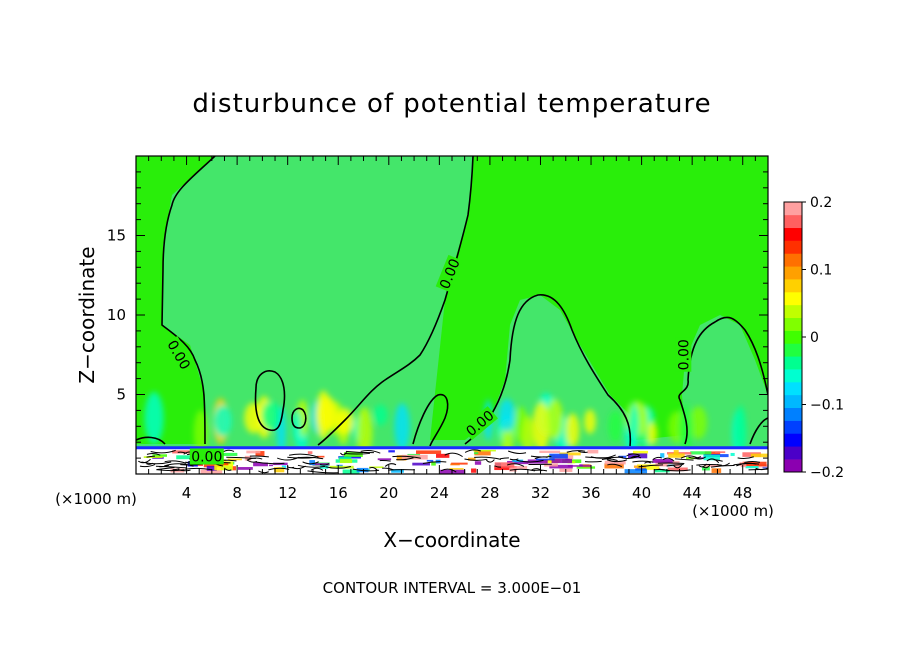 The height and width of the screenshot is (658, 904). What do you see at coordinates (540, 493) in the screenshot?
I see `x-tick-label: 32` at bounding box center [540, 493].